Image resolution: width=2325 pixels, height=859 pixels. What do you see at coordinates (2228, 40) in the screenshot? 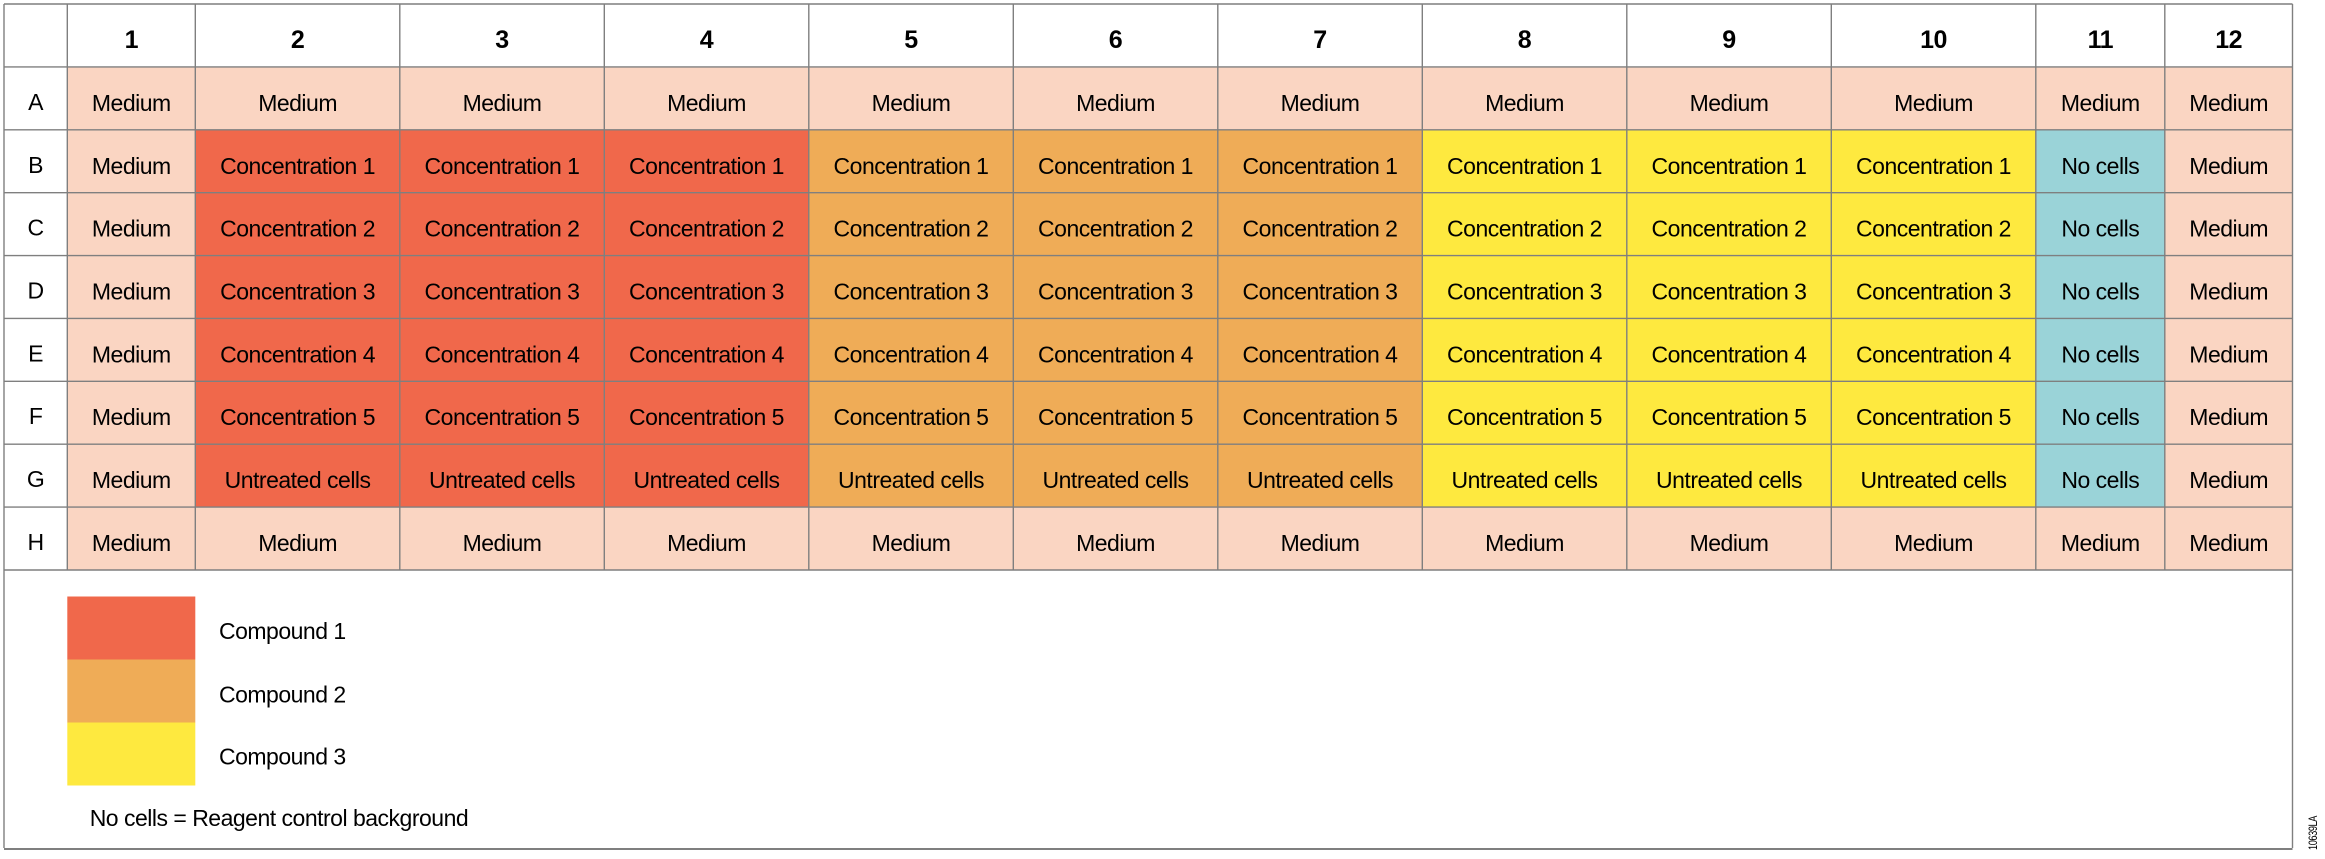
I see `svg-text: 12` at bounding box center [2228, 40].